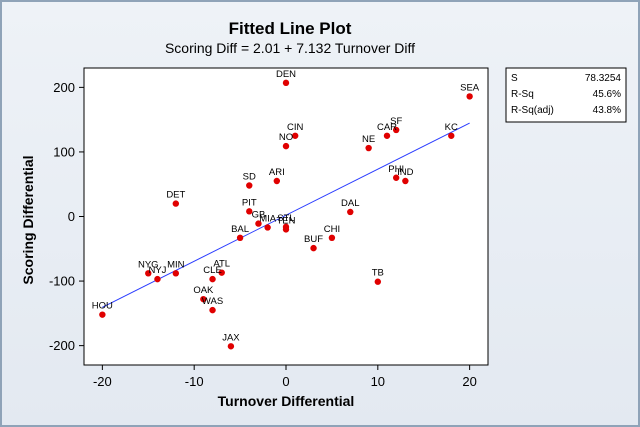  I want to click on point-label: CIN, so click(295, 127).